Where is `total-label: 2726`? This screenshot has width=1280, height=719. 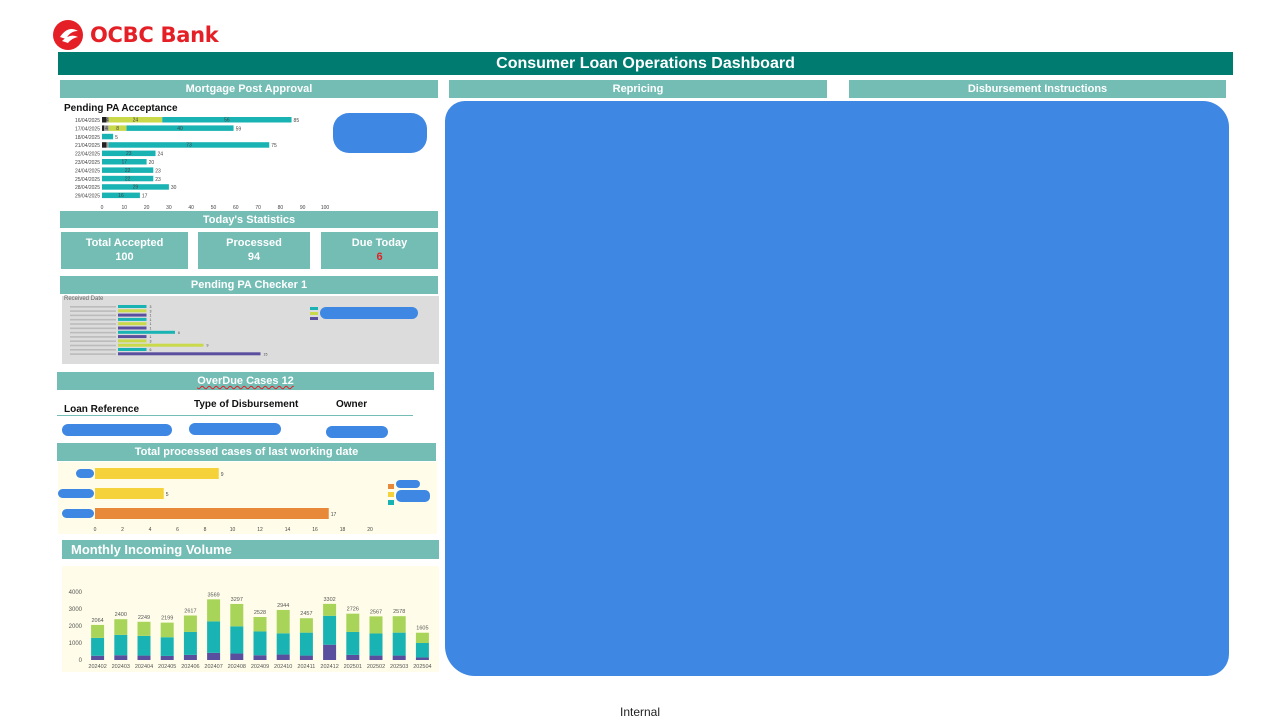 total-label: 2726 is located at coordinates (353, 610).